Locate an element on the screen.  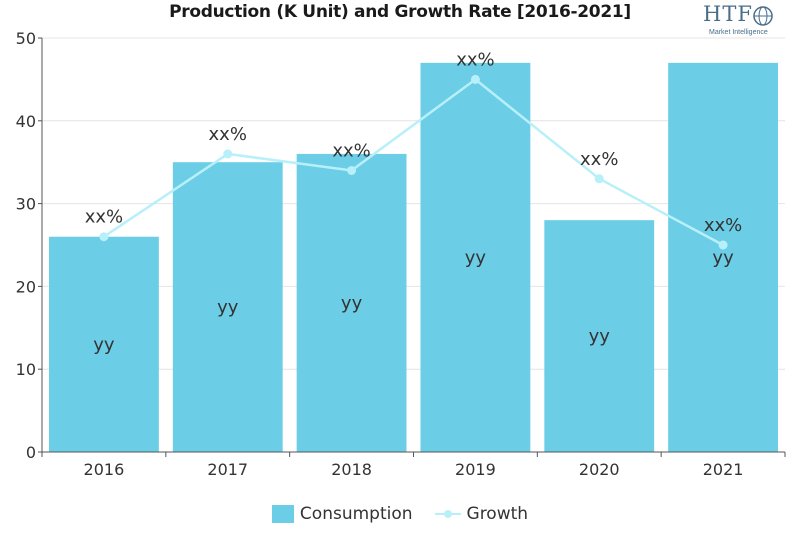
legend-swatch-line is located at coordinates (447, 514).